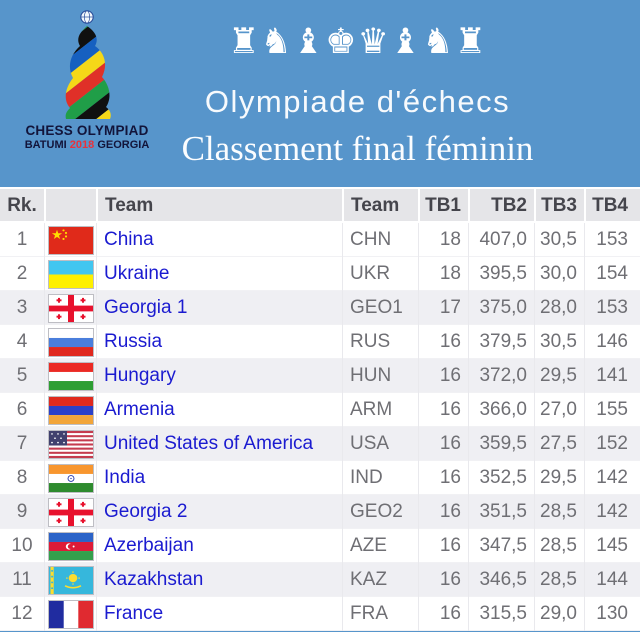 The image size is (640, 632). What do you see at coordinates (501, 342) in the screenshot?
I see `tb2-cell: 379,5` at bounding box center [501, 342].